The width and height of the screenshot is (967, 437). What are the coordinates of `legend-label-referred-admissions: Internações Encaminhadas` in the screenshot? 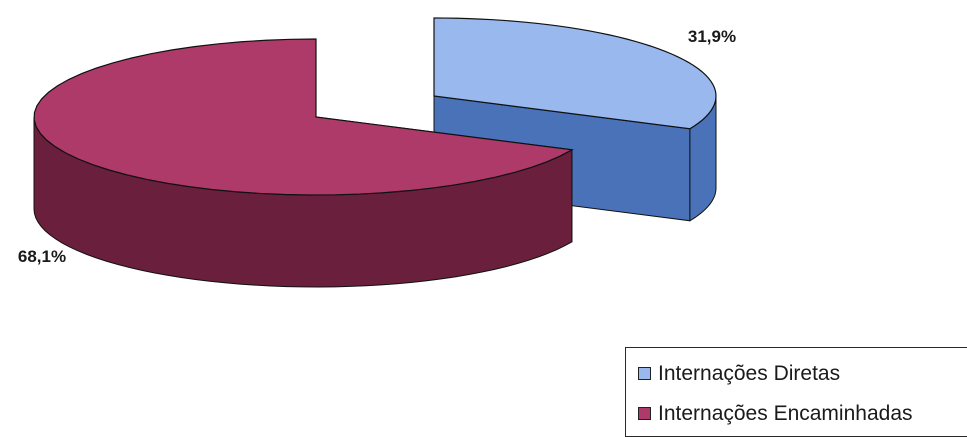 It's located at (785, 413).